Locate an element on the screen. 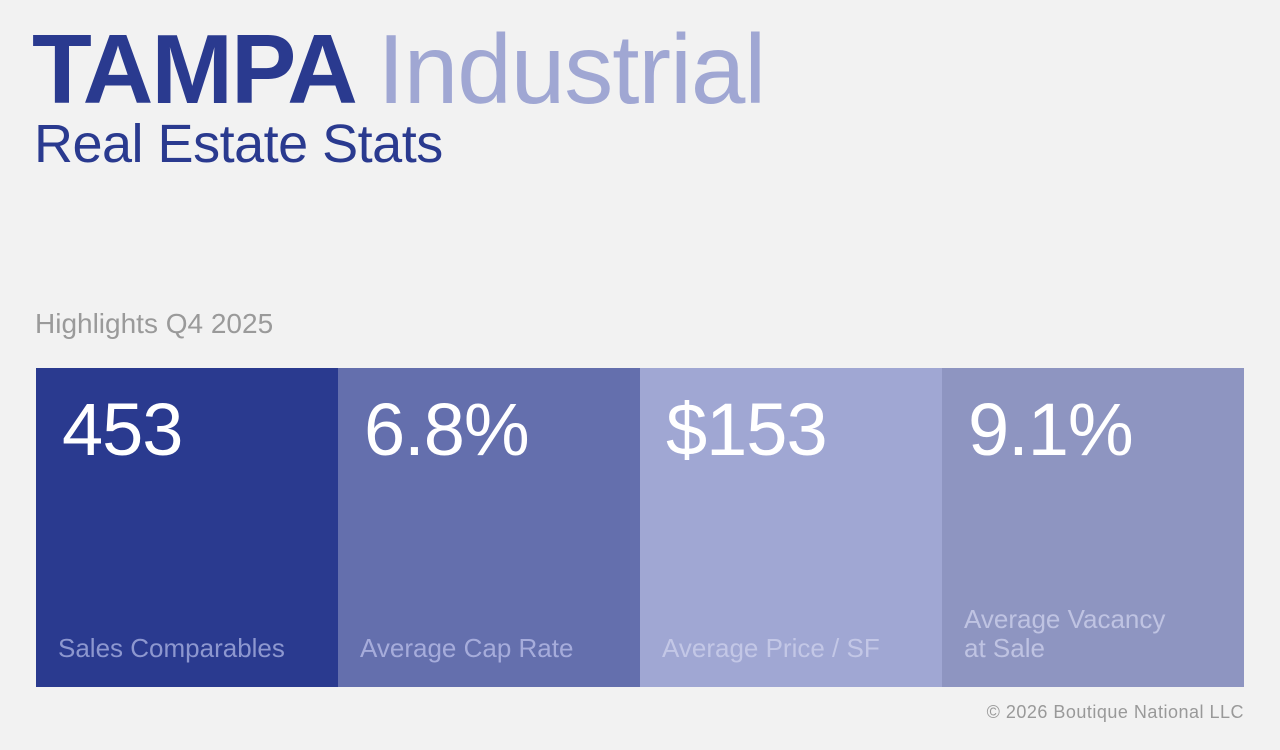 This screenshot has height=750, width=1280. stat-label: Average Price / SF is located at coordinates (771, 648).